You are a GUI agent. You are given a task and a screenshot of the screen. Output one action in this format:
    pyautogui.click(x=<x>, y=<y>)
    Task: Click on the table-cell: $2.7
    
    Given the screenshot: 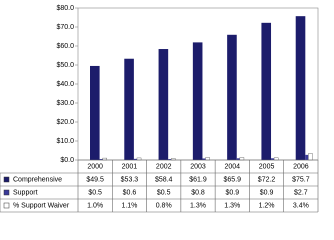 What is the action you would take?
    pyautogui.click(x=301, y=192)
    